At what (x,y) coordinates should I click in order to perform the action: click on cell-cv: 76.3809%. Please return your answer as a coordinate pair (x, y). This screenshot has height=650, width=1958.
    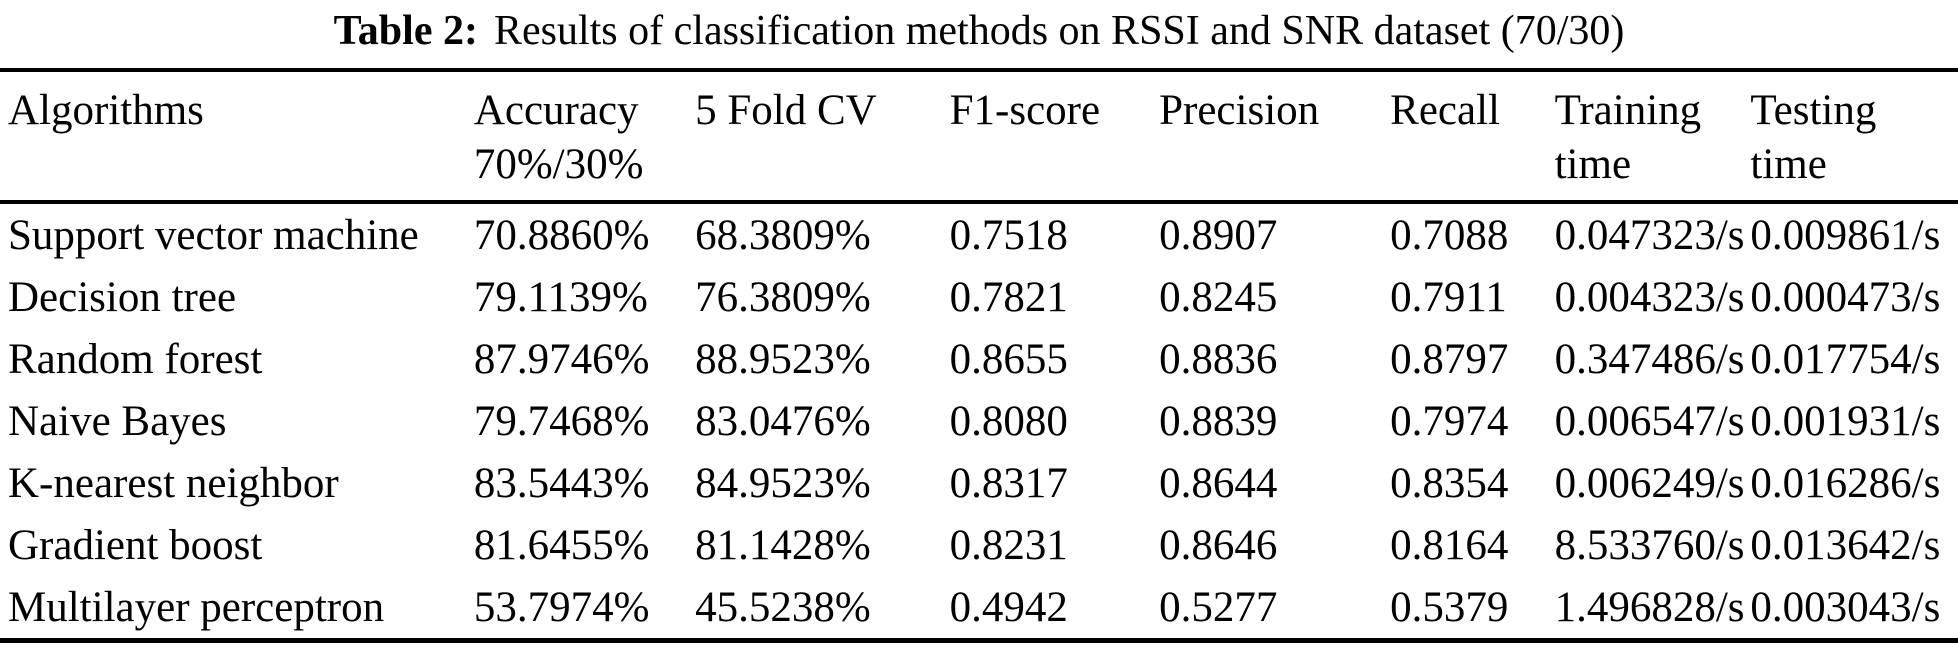
    Looking at the image, I should click on (783, 297).